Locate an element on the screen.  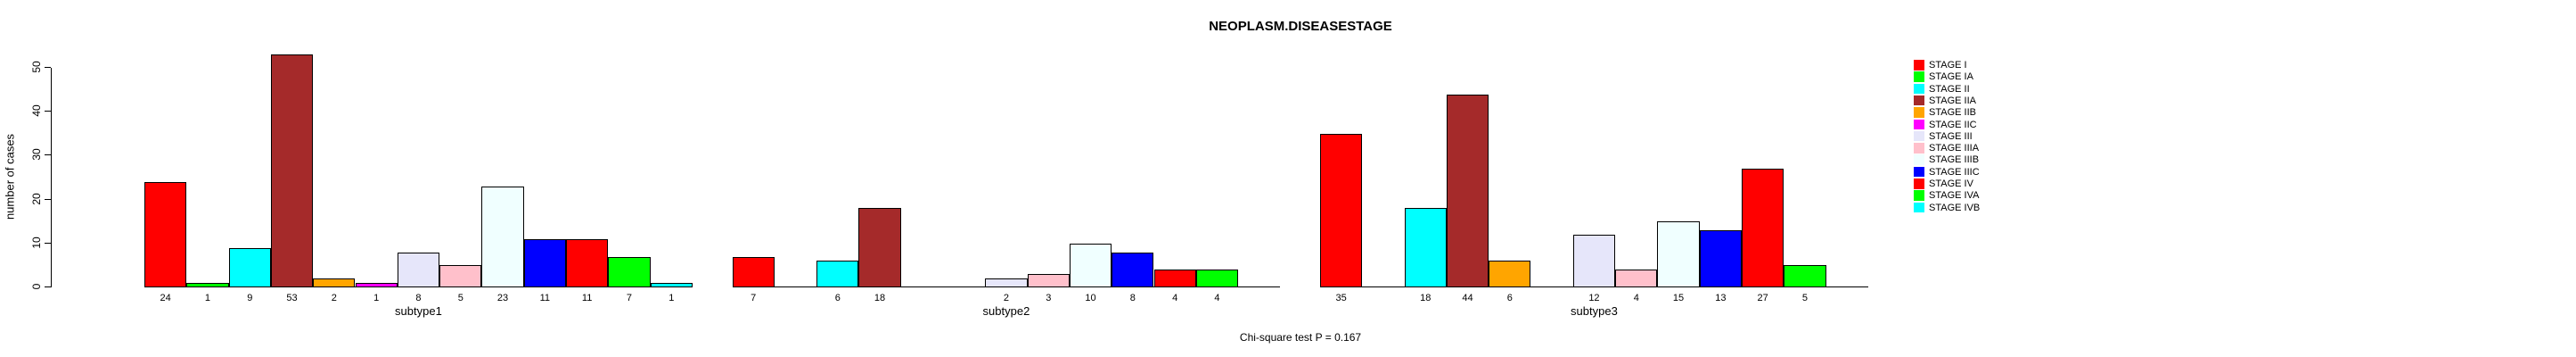
legend-swatch-stage-iib is located at coordinates (1919, 112).